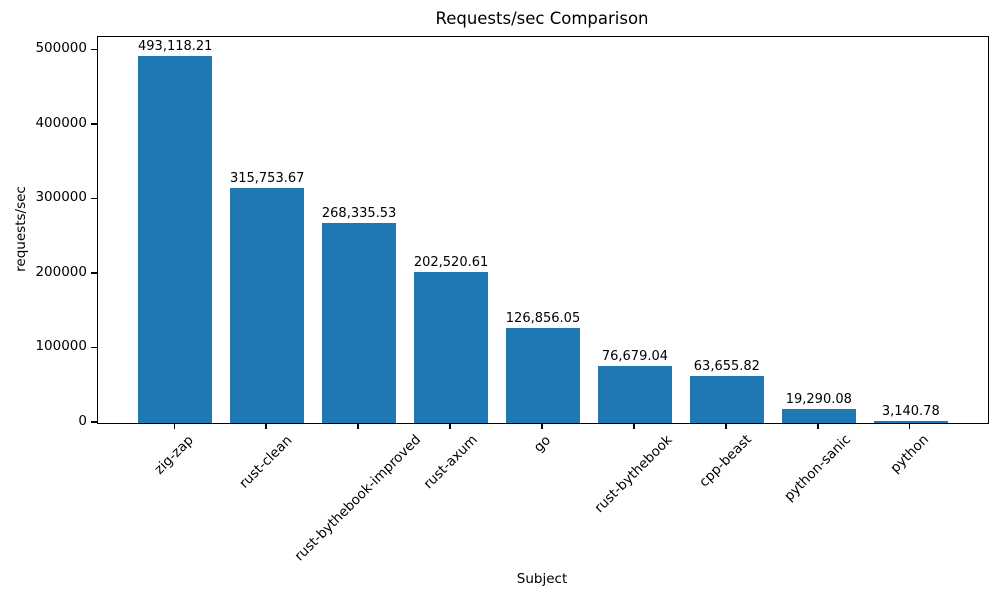 The height and width of the screenshot is (600, 1000). Describe the element at coordinates (61, 48) in the screenshot. I see `y-tick-label: 500000` at that location.